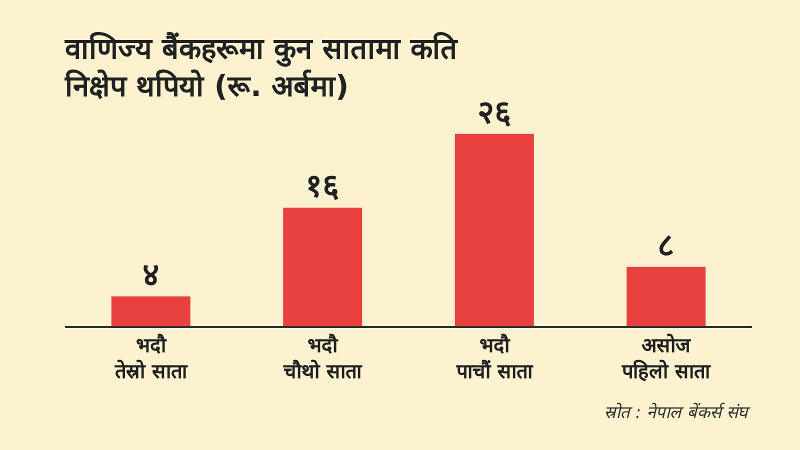  Describe the element at coordinates (677, 412) in the screenshot. I see `text: स्रोत : नेपाल बेंकर्स संघ` at that location.